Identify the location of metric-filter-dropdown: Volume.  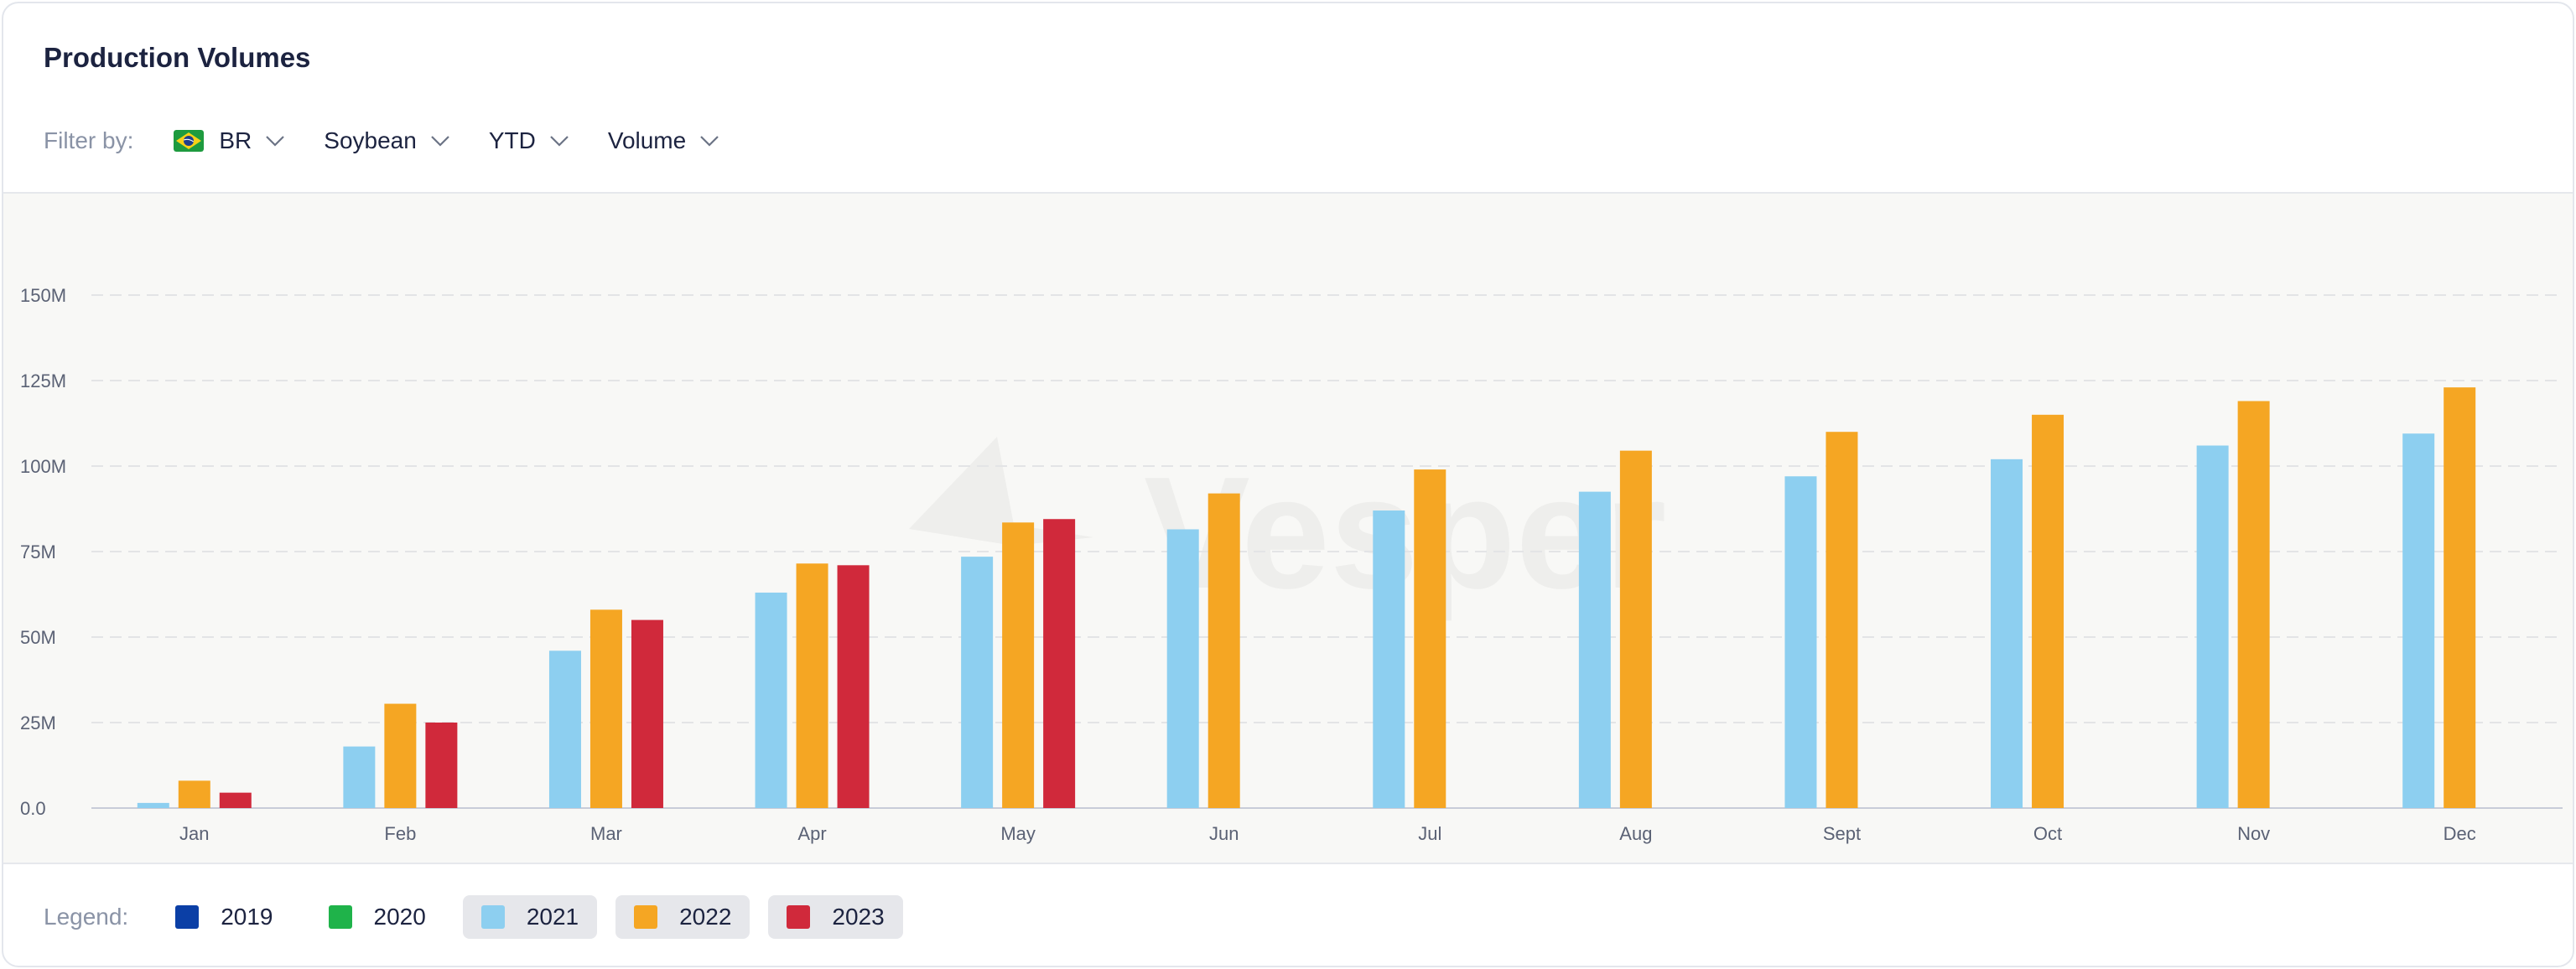
(663, 140).